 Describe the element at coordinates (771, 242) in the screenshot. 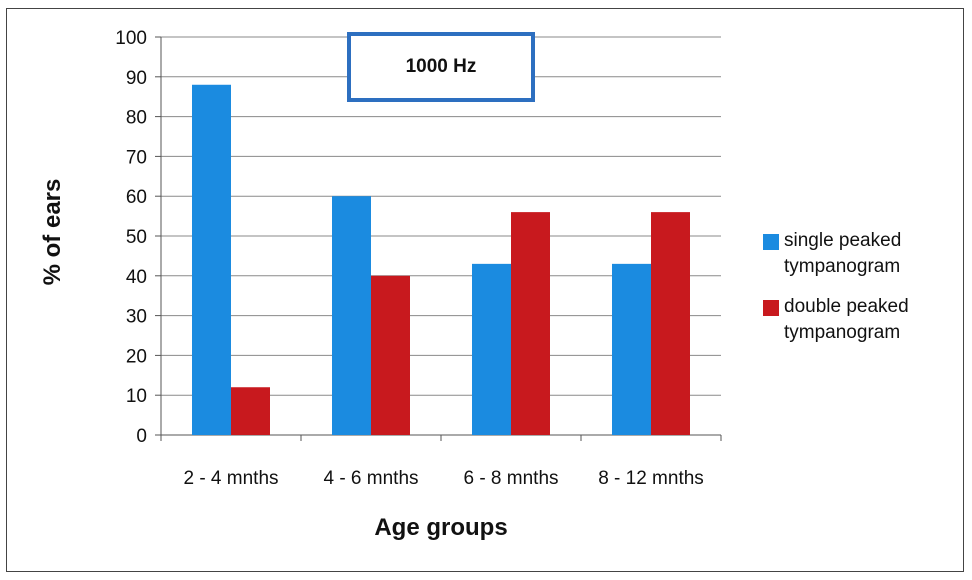

I see `legend-swatch-single` at that location.